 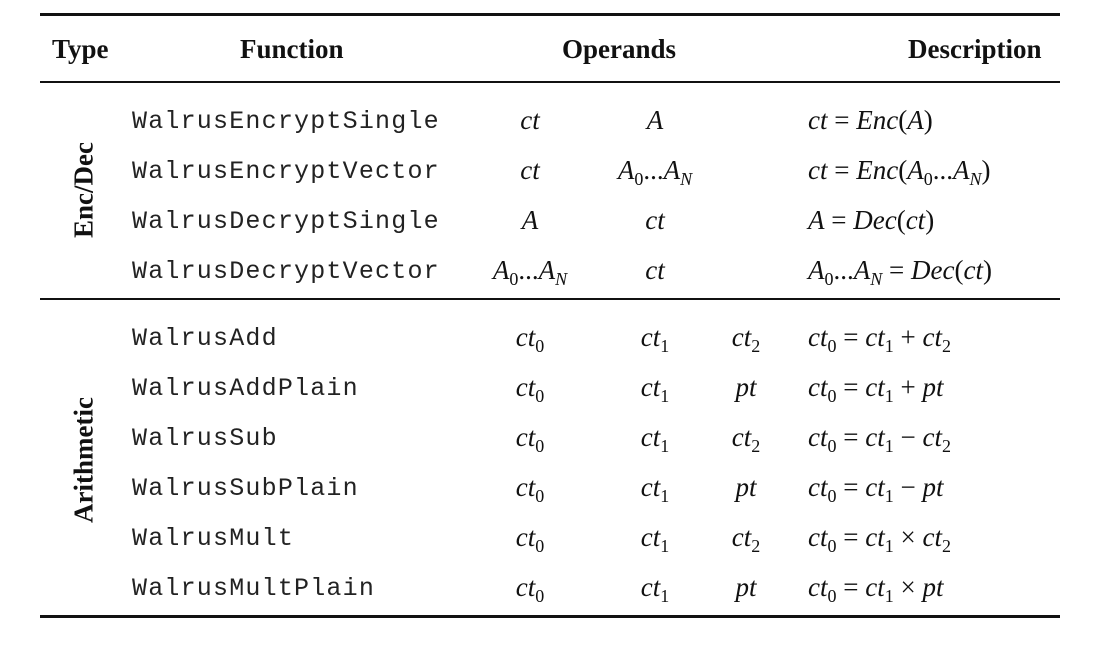 I want to click on function-name: WalrusAdd, so click(x=205, y=338).